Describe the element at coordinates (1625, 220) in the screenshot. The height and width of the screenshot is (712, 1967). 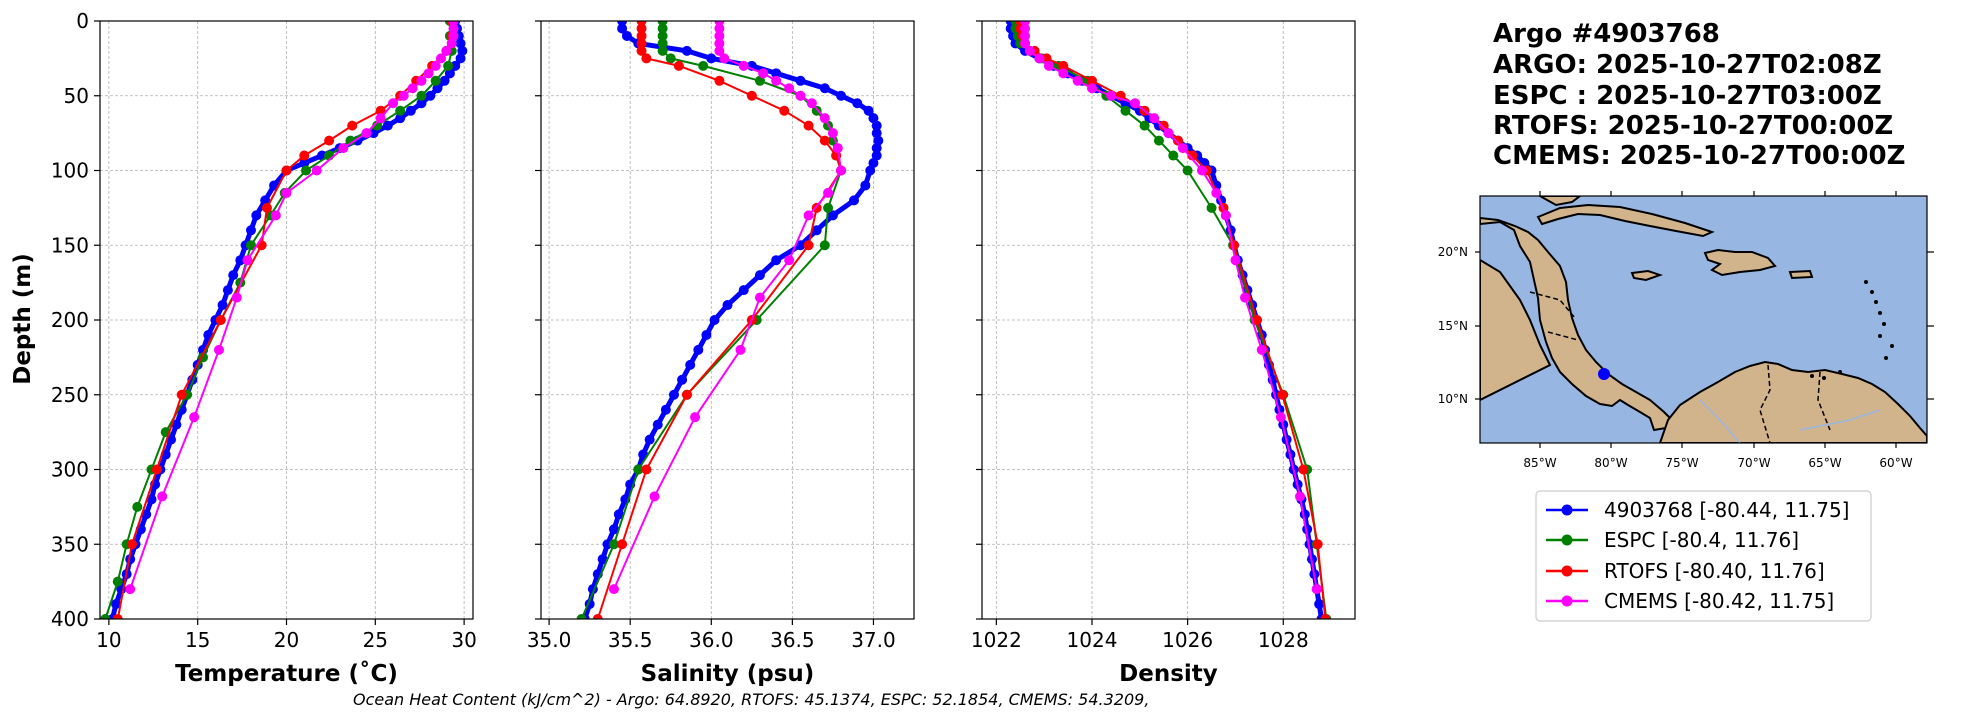
I see `cuba-land` at that location.